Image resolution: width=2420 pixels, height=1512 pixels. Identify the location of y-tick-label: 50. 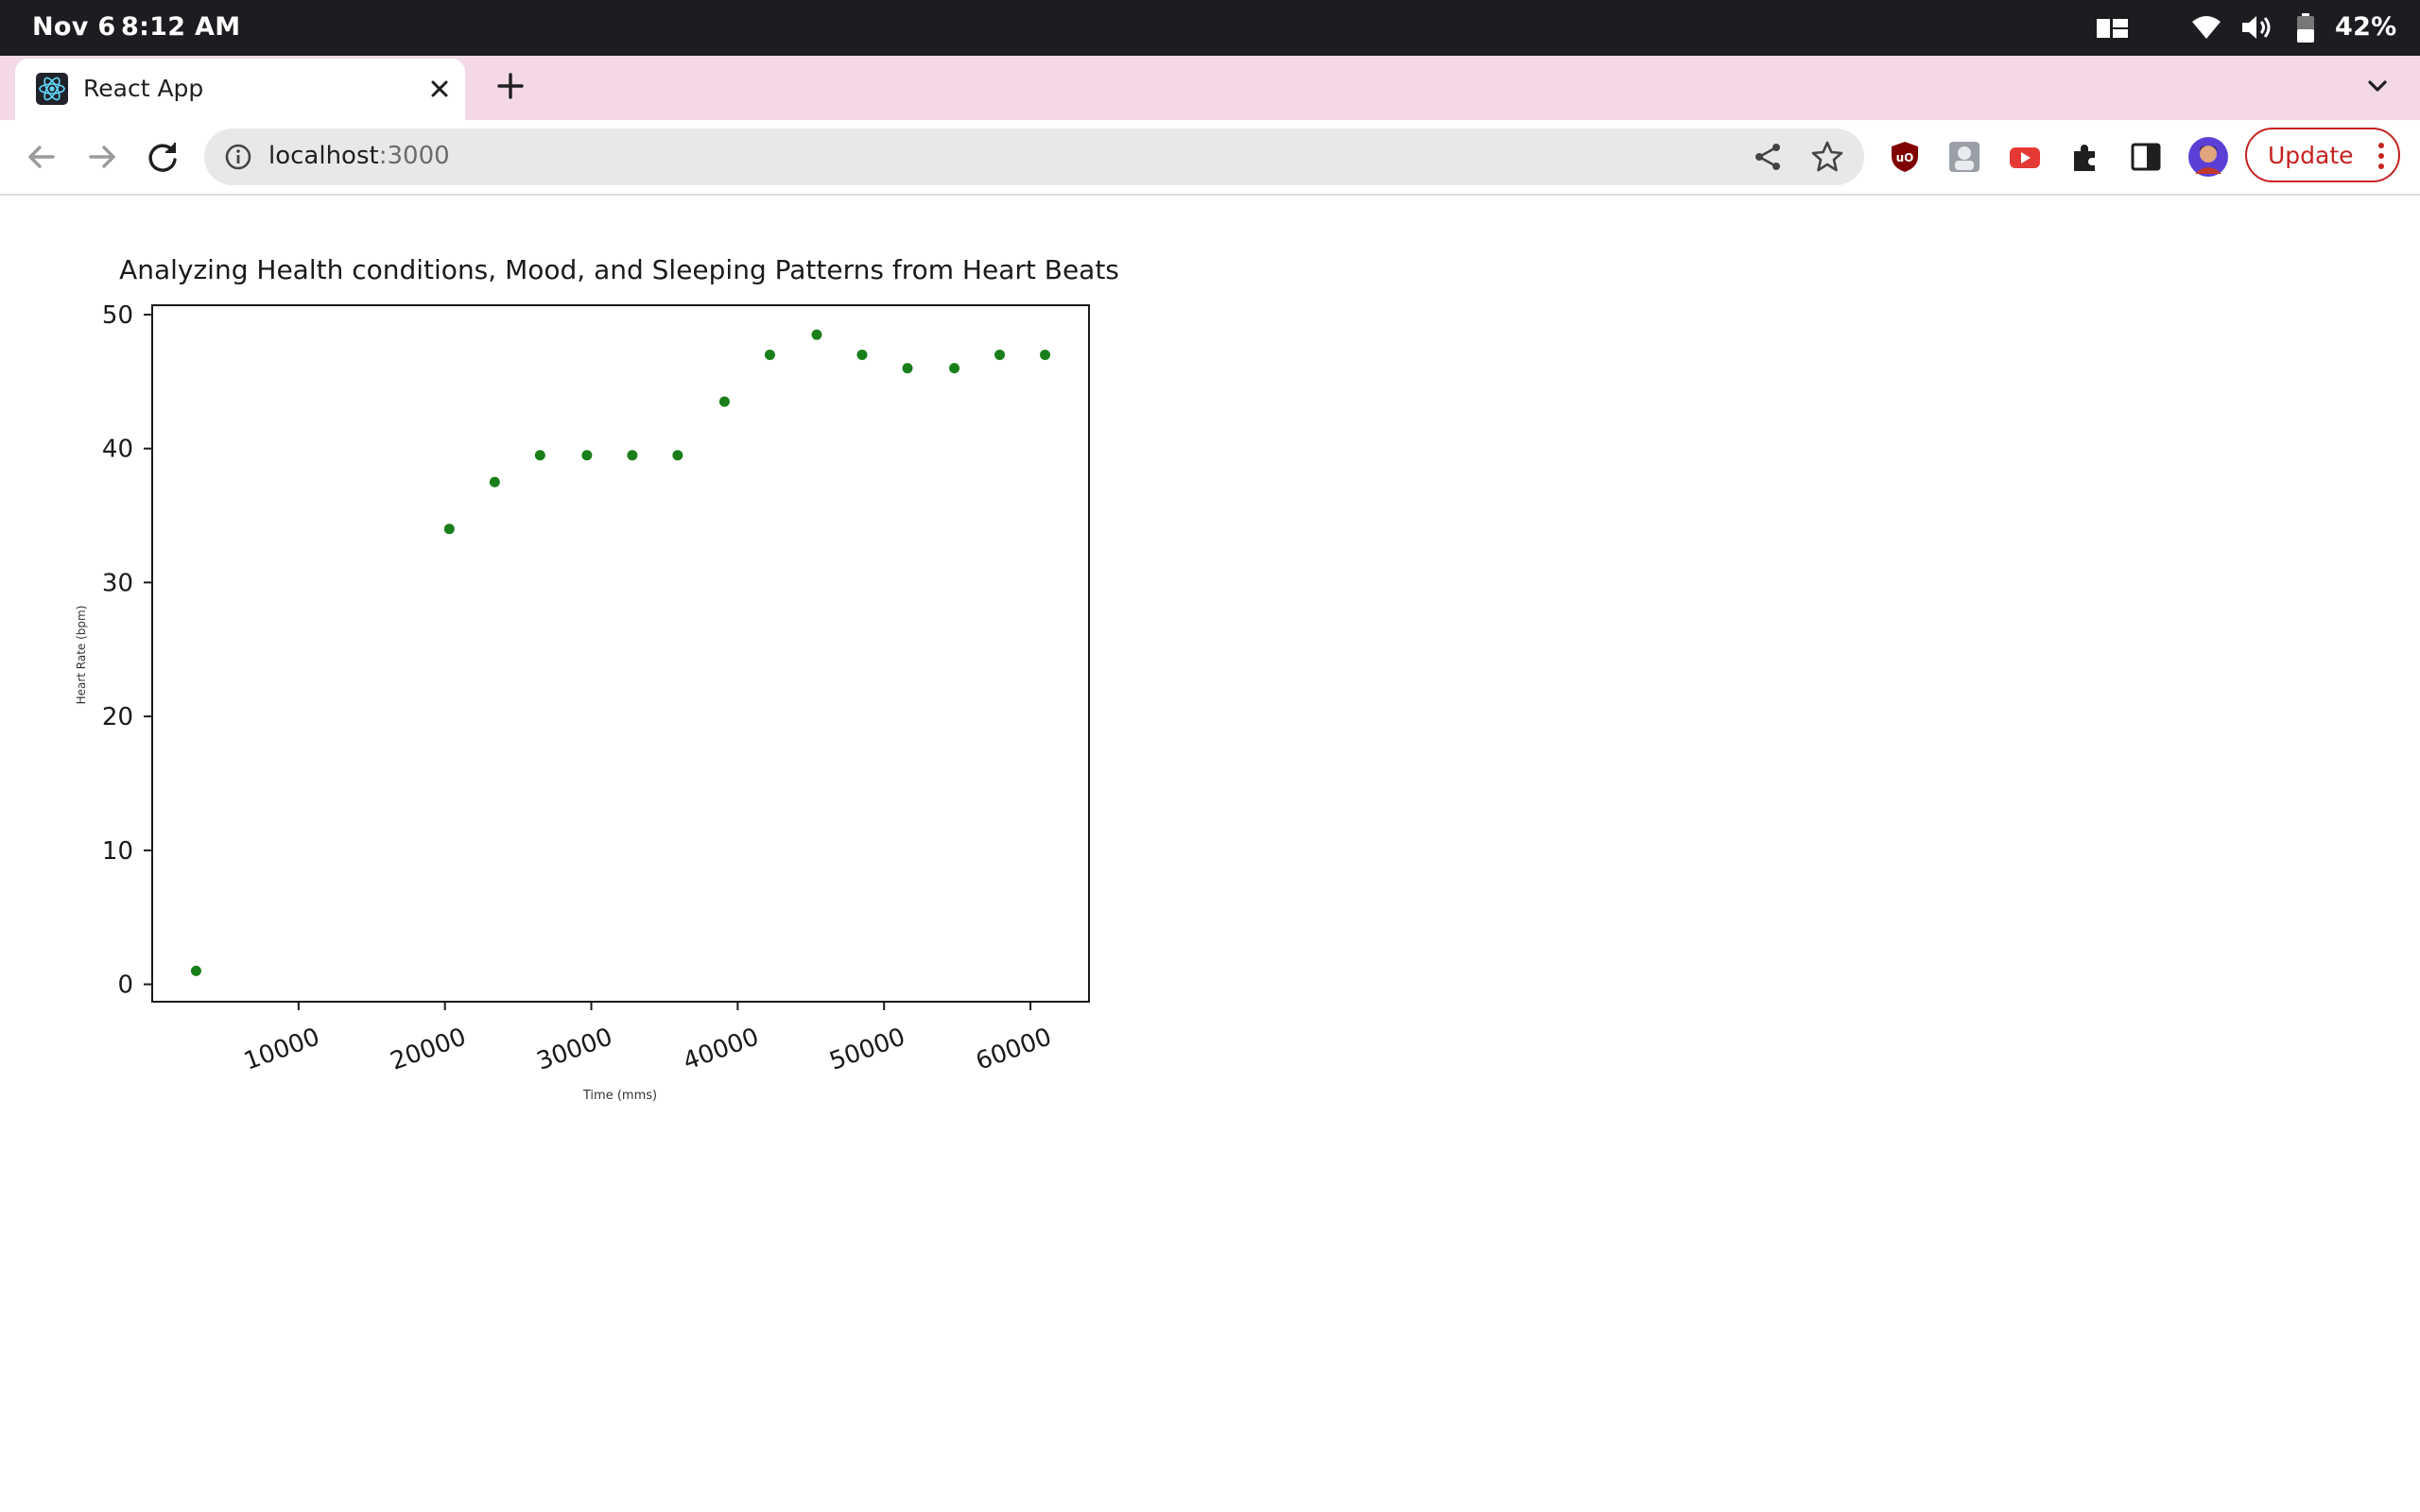
(117, 315).